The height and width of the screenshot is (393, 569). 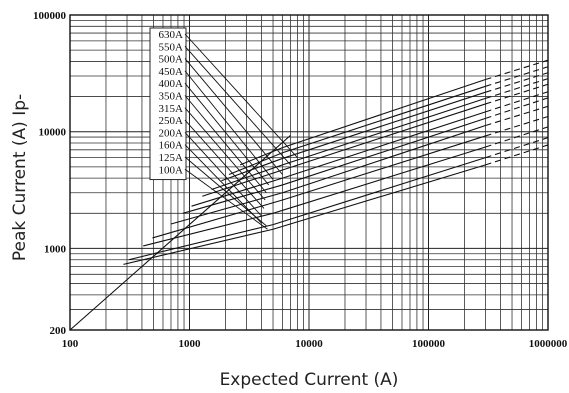 What do you see at coordinates (171, 47) in the screenshot?
I see `rating-label-550A: 550A` at bounding box center [171, 47].